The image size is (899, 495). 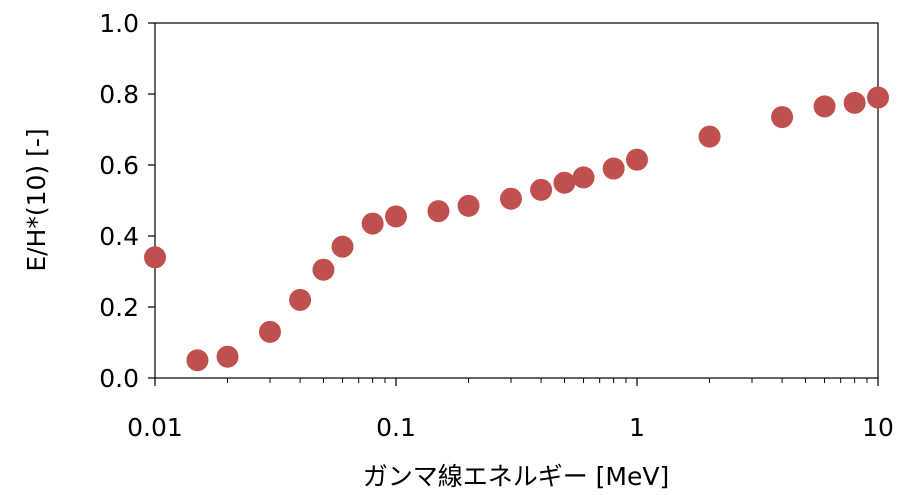 I want to click on x-tick-label: 1, so click(x=637, y=427).